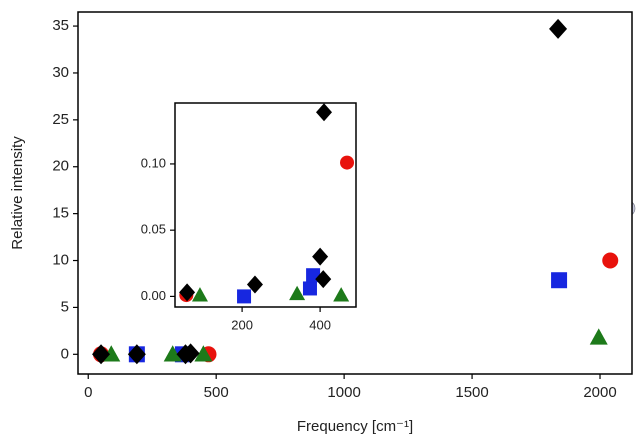 Image resolution: width=636 pixels, height=439 pixels. What do you see at coordinates (320, 324) in the screenshot?
I see `x-tick-label: 400` at bounding box center [320, 324].